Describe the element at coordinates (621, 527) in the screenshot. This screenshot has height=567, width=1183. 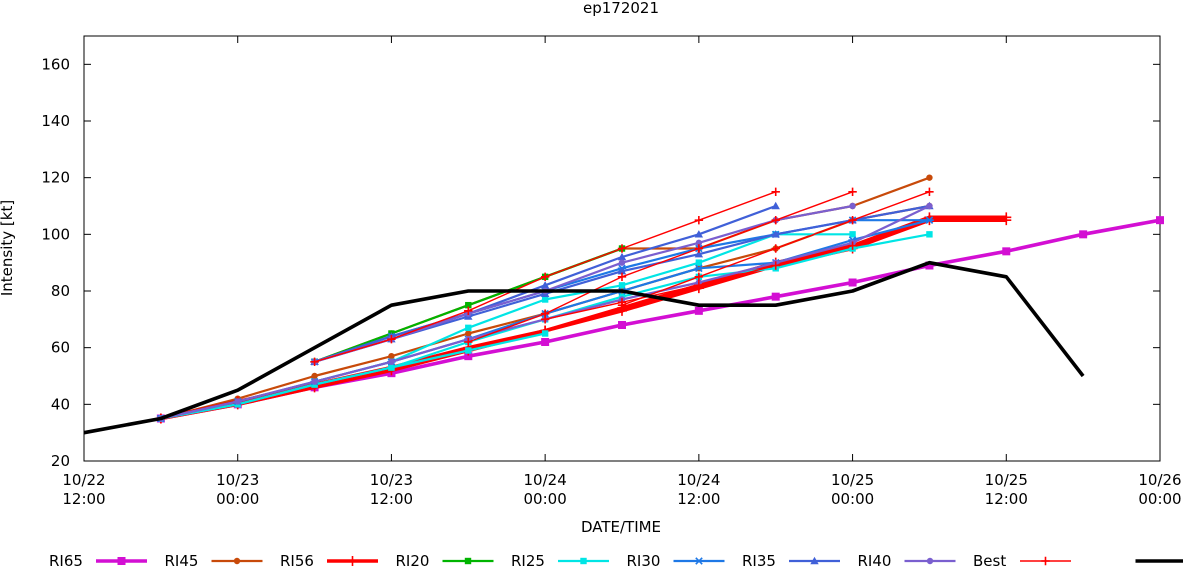
I see `x-axis-label: DATE/TIME` at that location.